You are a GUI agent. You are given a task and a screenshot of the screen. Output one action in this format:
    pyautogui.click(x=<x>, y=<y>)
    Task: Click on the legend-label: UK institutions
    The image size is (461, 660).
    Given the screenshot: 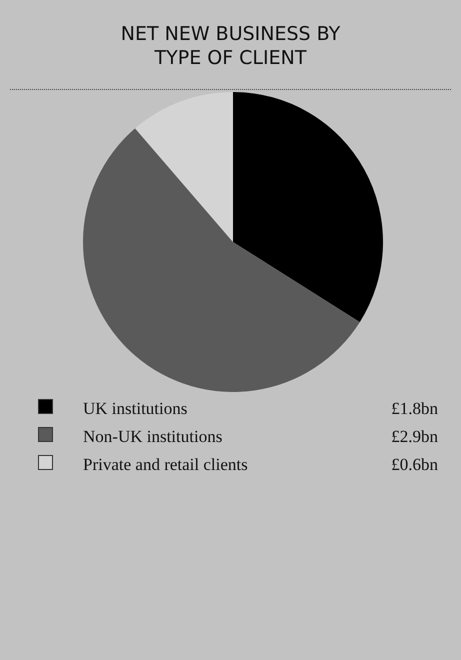 What is the action you would take?
    pyautogui.click(x=135, y=409)
    